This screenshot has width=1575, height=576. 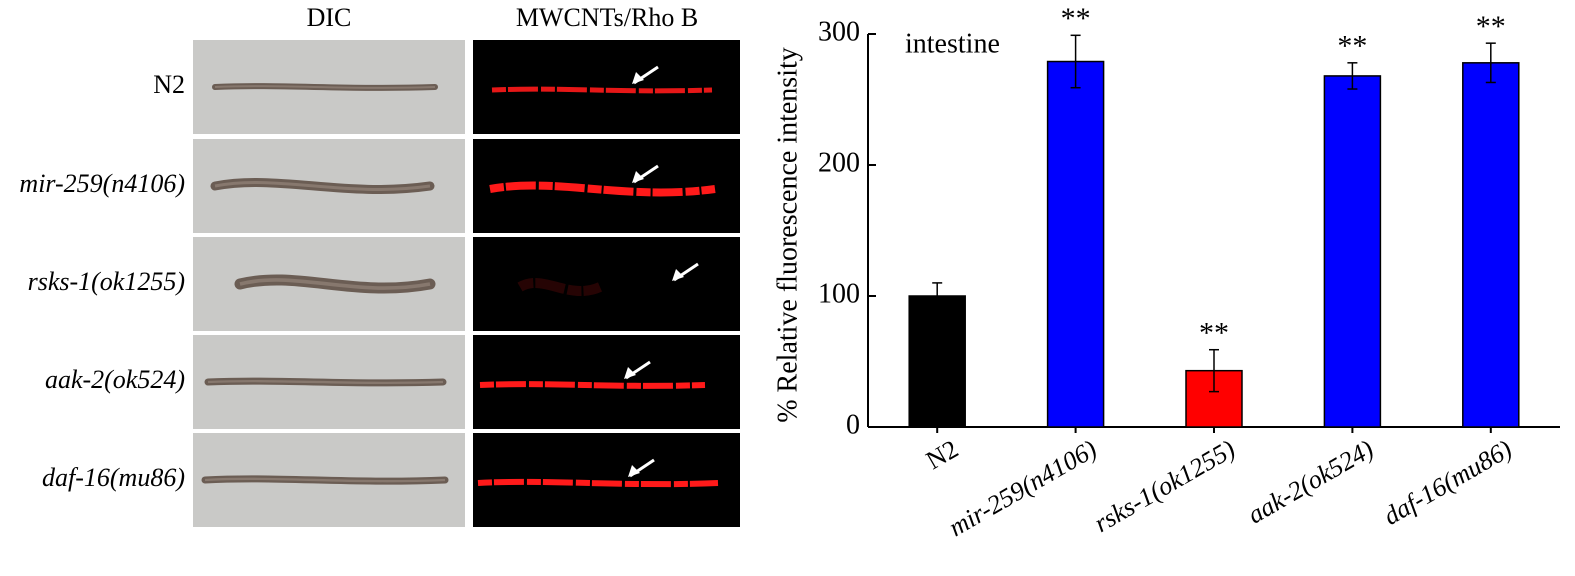 I want to click on x-tick-label: N2, so click(x=942, y=454).